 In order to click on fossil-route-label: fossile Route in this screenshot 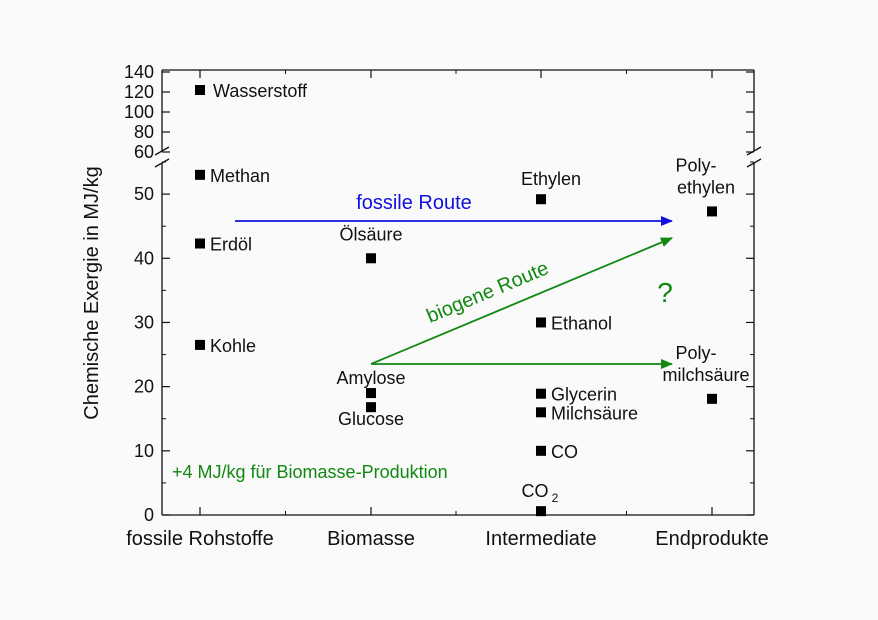, I will do `click(414, 203)`.